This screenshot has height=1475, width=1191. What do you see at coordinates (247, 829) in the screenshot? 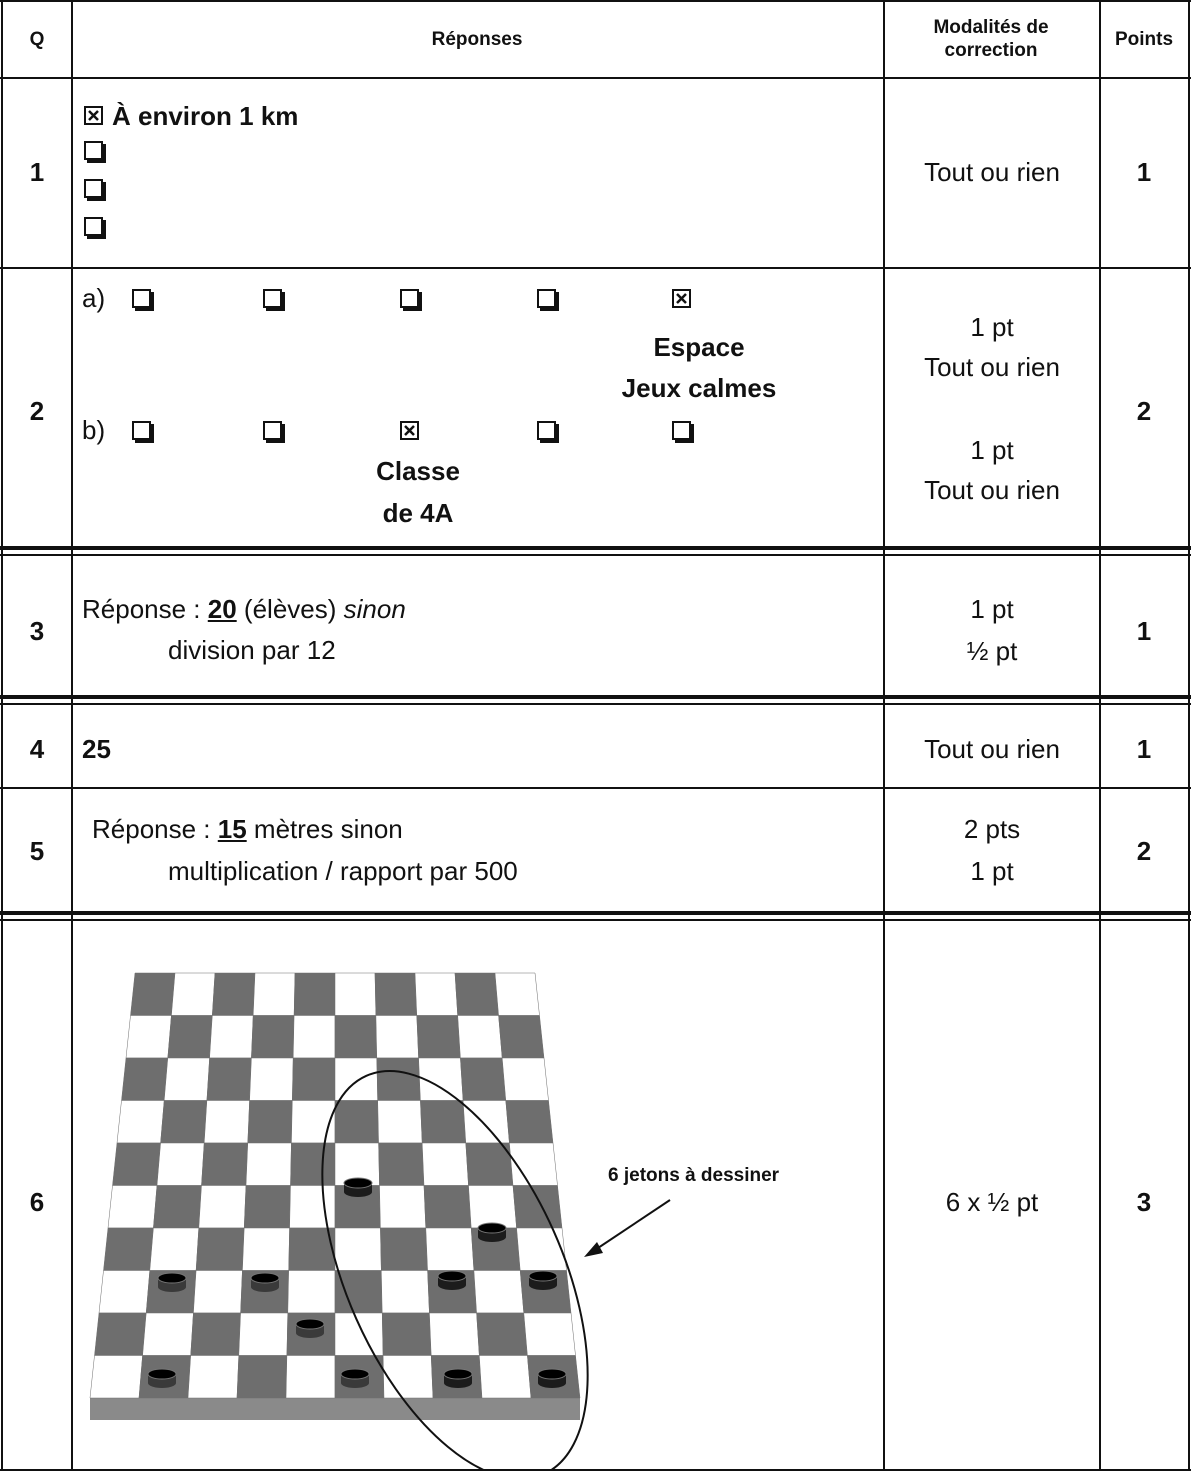
I see `answer-line: Réponse : 15 mètres sinon` at bounding box center [247, 829].